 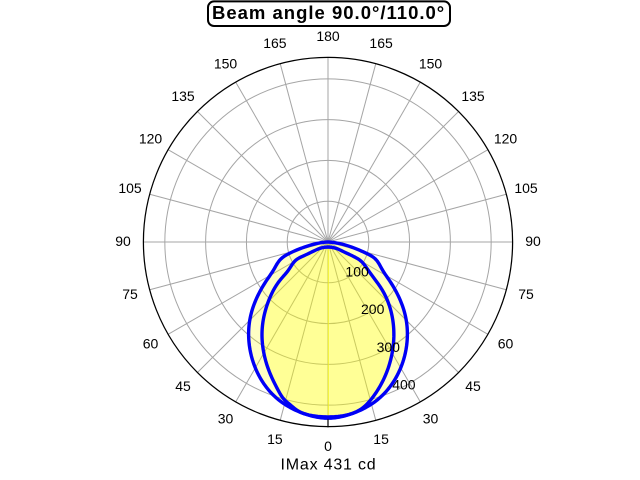 I want to click on svg-text: 100, so click(x=357, y=271).